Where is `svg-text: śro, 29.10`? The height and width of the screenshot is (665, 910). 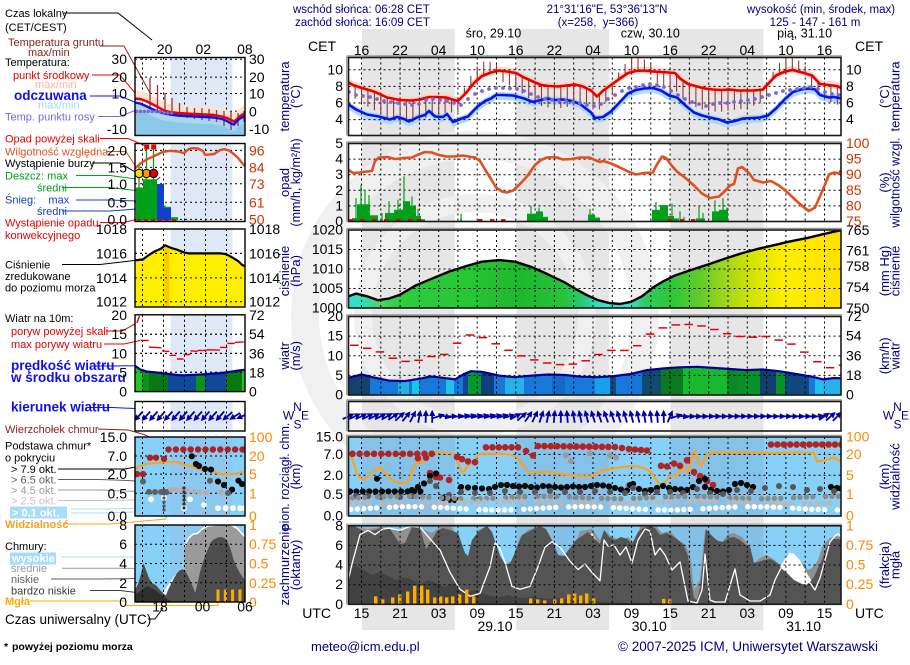
svg-text: śro, 29.10 is located at coordinates (494, 34).